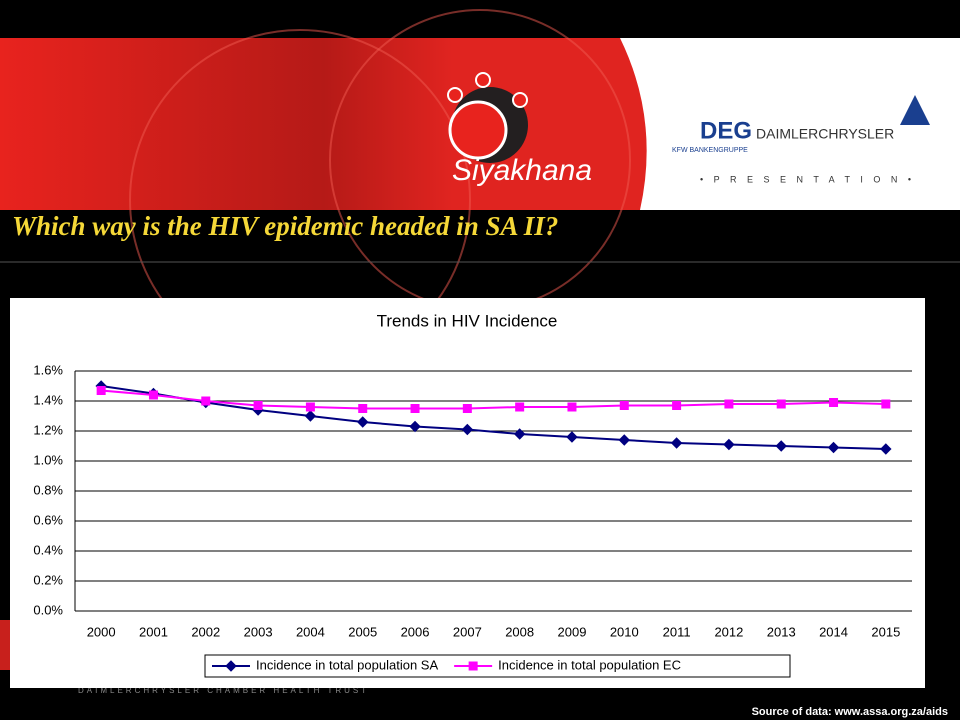 The height and width of the screenshot is (720, 960). Describe the element at coordinates (624, 631) in the screenshot. I see `x-tick-label: 2010` at that location.